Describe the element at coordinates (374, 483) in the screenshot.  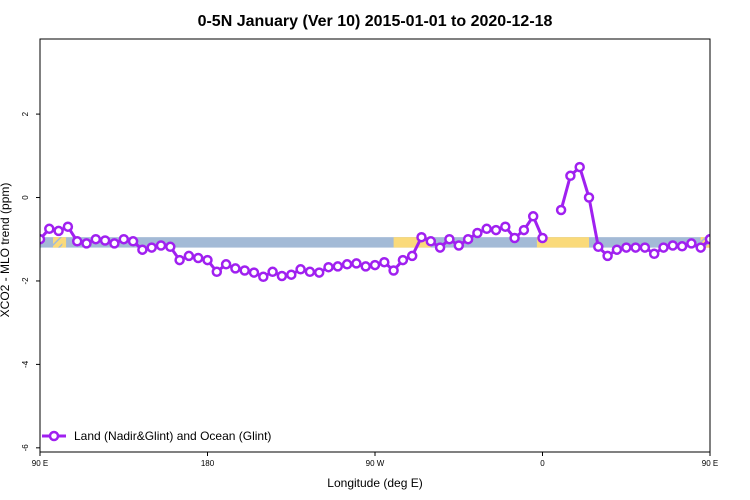
I see `x-axis-label: Longitude (deg E)` at that location.